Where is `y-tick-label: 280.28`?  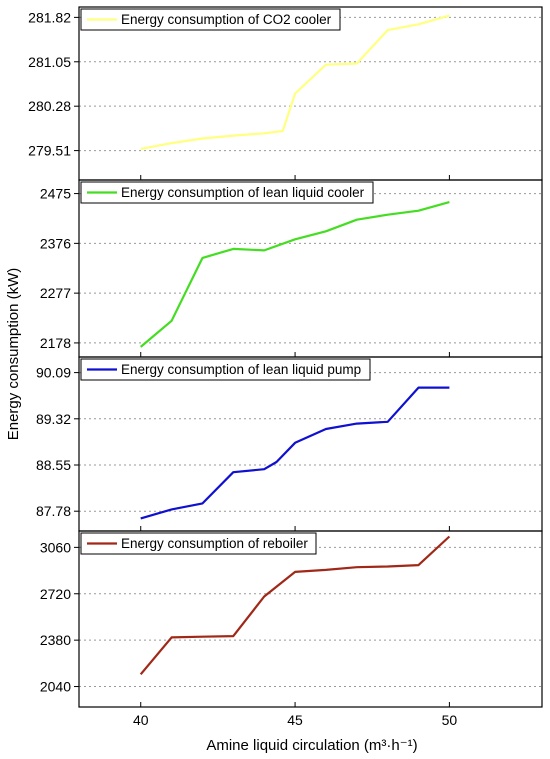 y-tick-label: 280.28 is located at coordinates (49, 106).